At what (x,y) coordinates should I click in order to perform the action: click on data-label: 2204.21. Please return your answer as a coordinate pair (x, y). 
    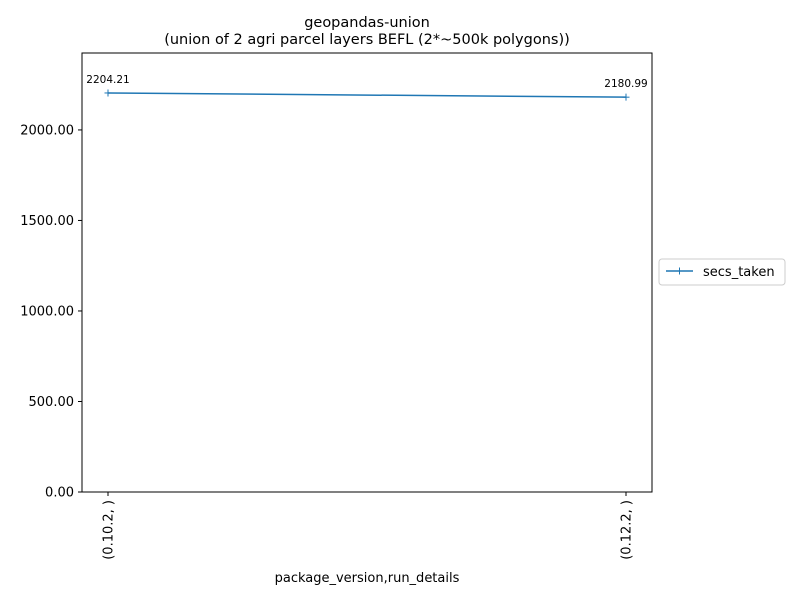
    Looking at the image, I should click on (107, 80).